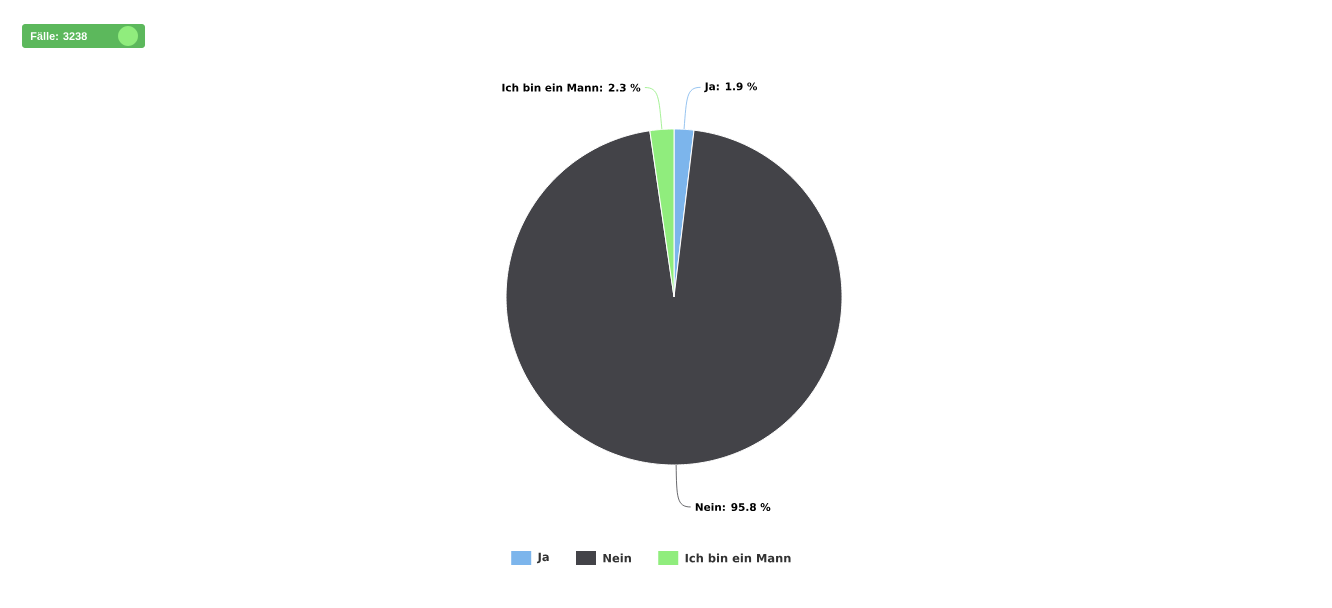 This screenshot has width=1332, height=608. I want to click on legend-label: Nein, so click(617, 558).